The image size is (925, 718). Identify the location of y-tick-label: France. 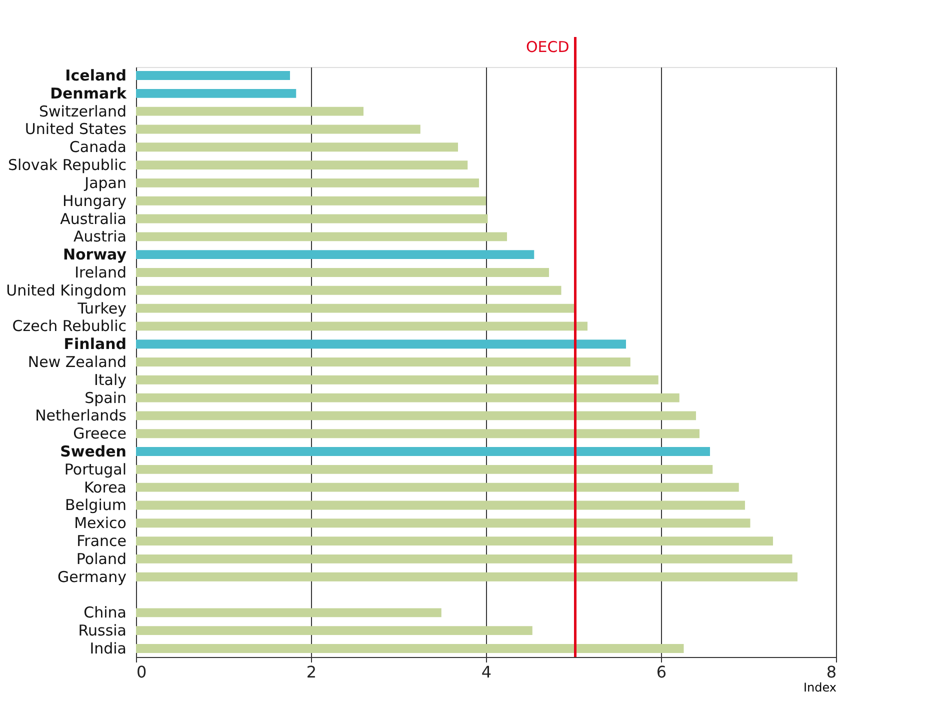
(101, 541).